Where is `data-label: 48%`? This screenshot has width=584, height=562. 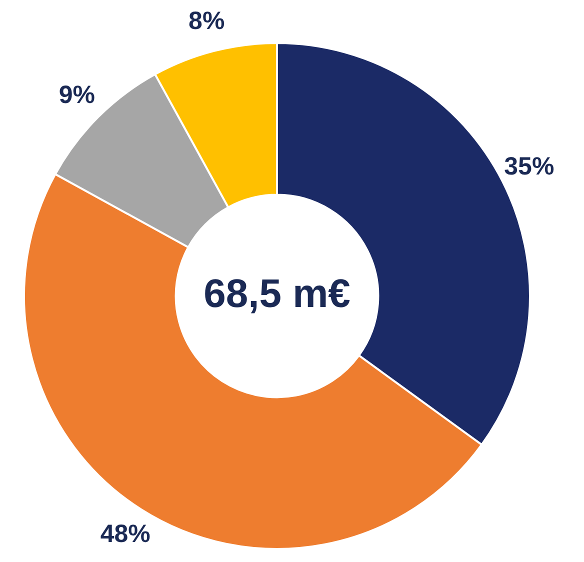
data-label: 48% is located at coordinates (125, 534).